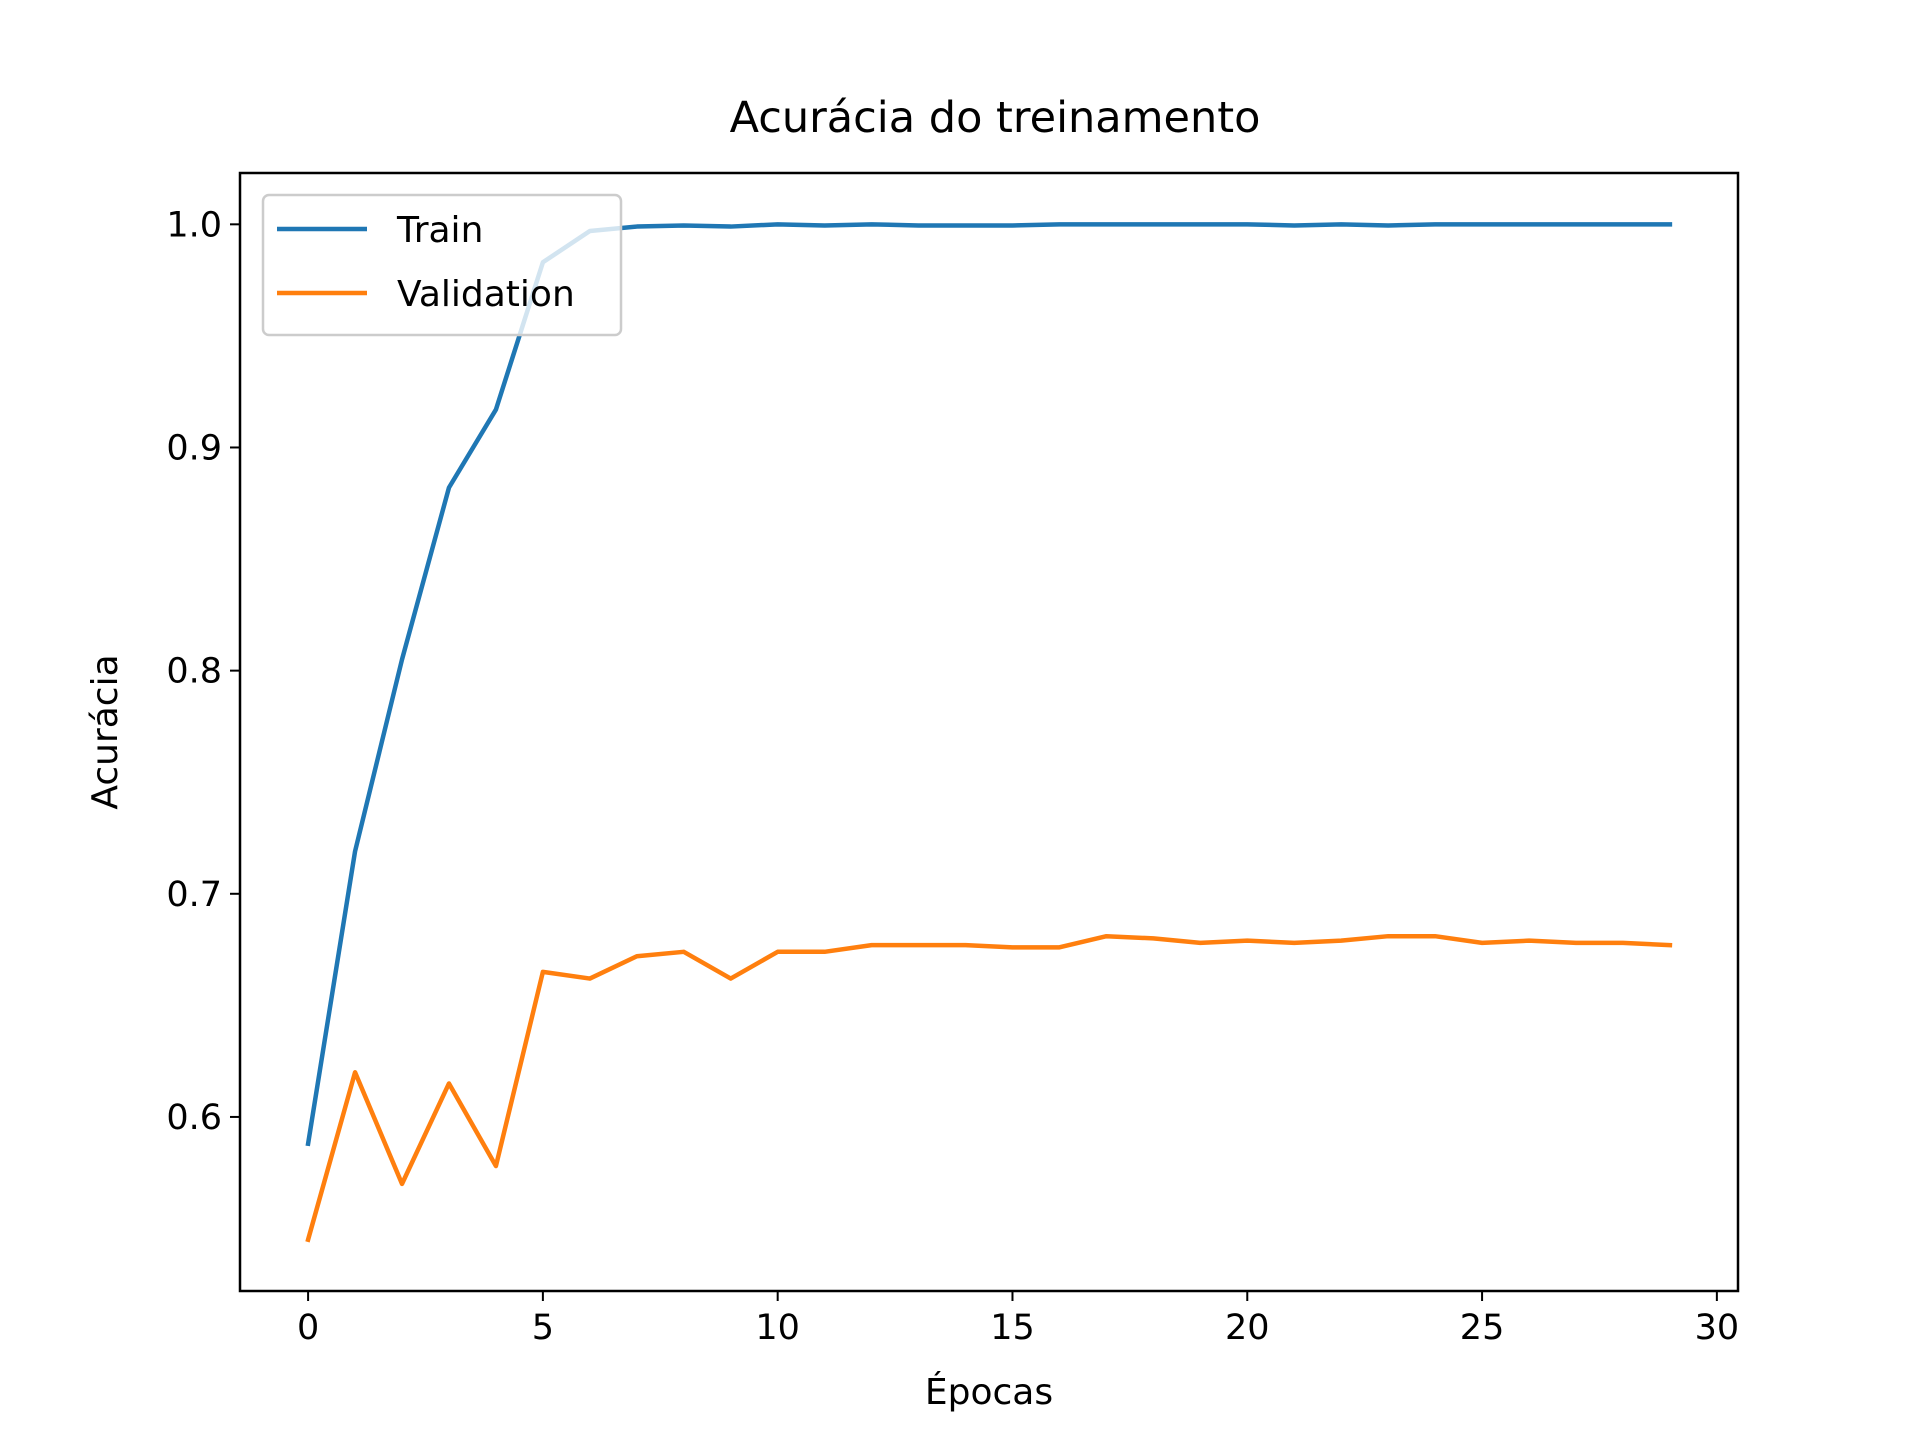 Image resolution: width=1920 pixels, height=1445 pixels. I want to click on x-tick-label: 0, so click(308, 1328).